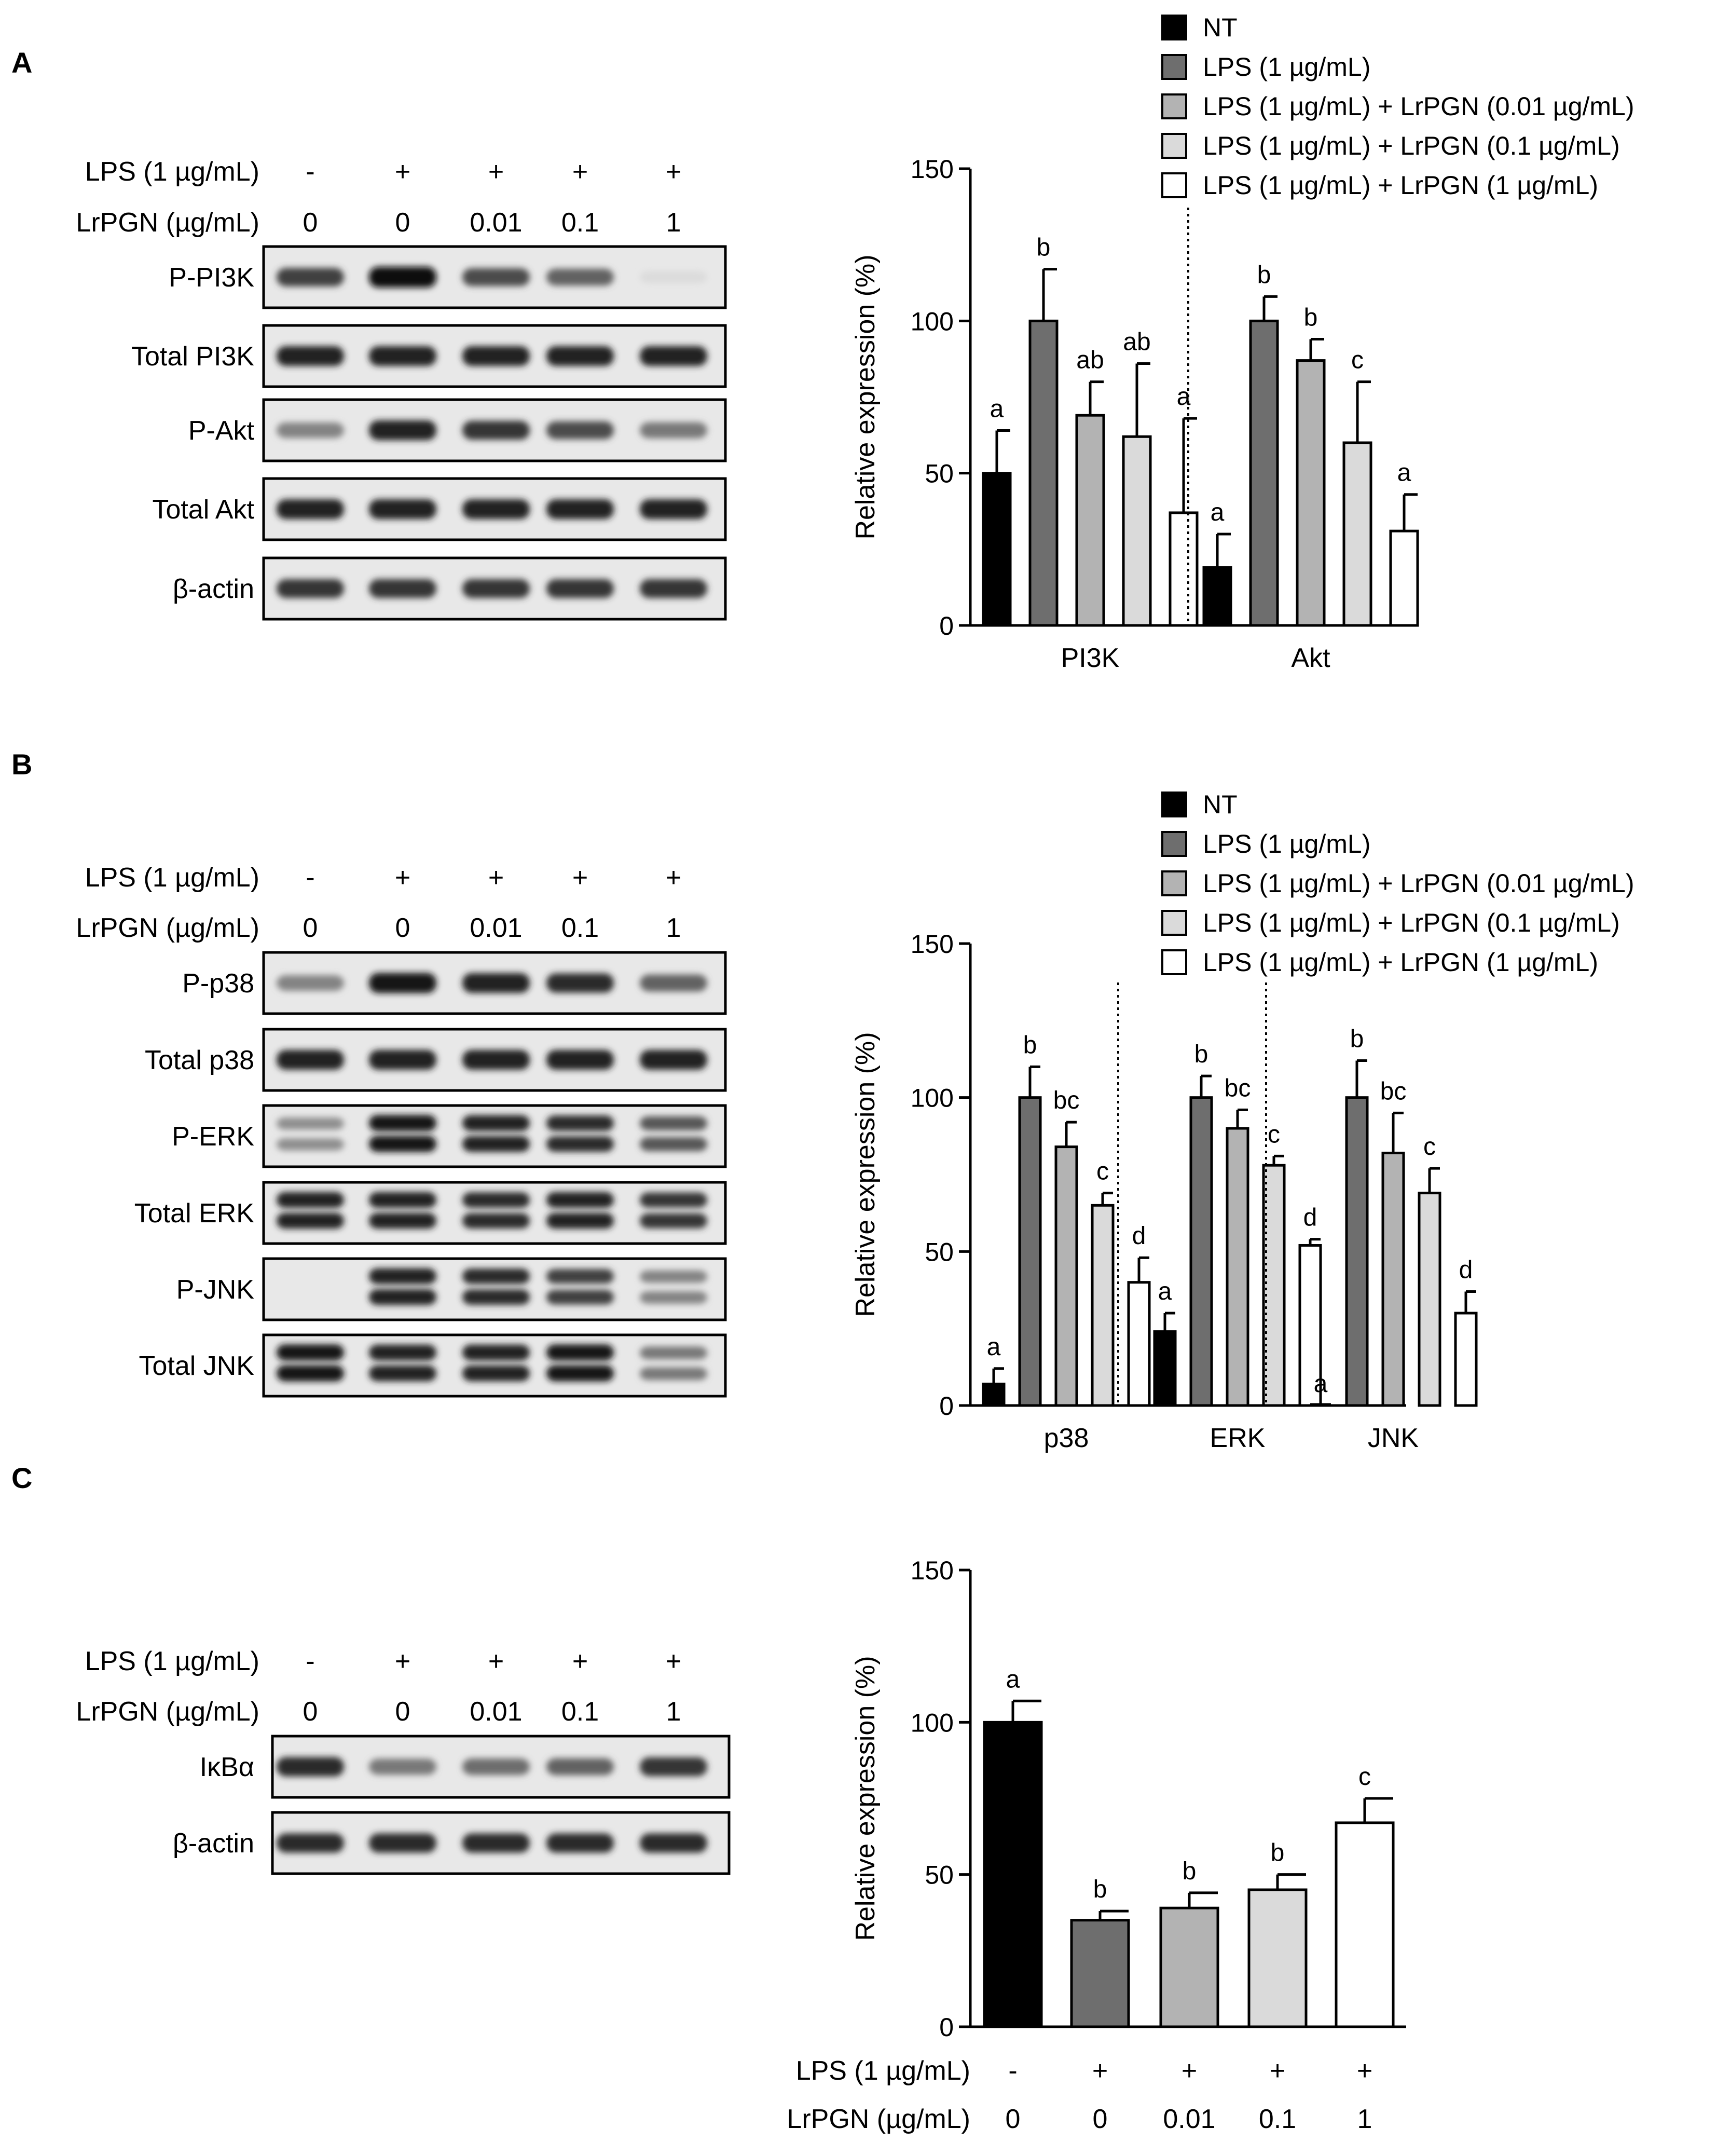 The width and height of the screenshot is (1717, 2156). I want to click on legend-label: LPS (1 µg/mL) + LrPGN (1 µg/mL), so click(1400, 186).